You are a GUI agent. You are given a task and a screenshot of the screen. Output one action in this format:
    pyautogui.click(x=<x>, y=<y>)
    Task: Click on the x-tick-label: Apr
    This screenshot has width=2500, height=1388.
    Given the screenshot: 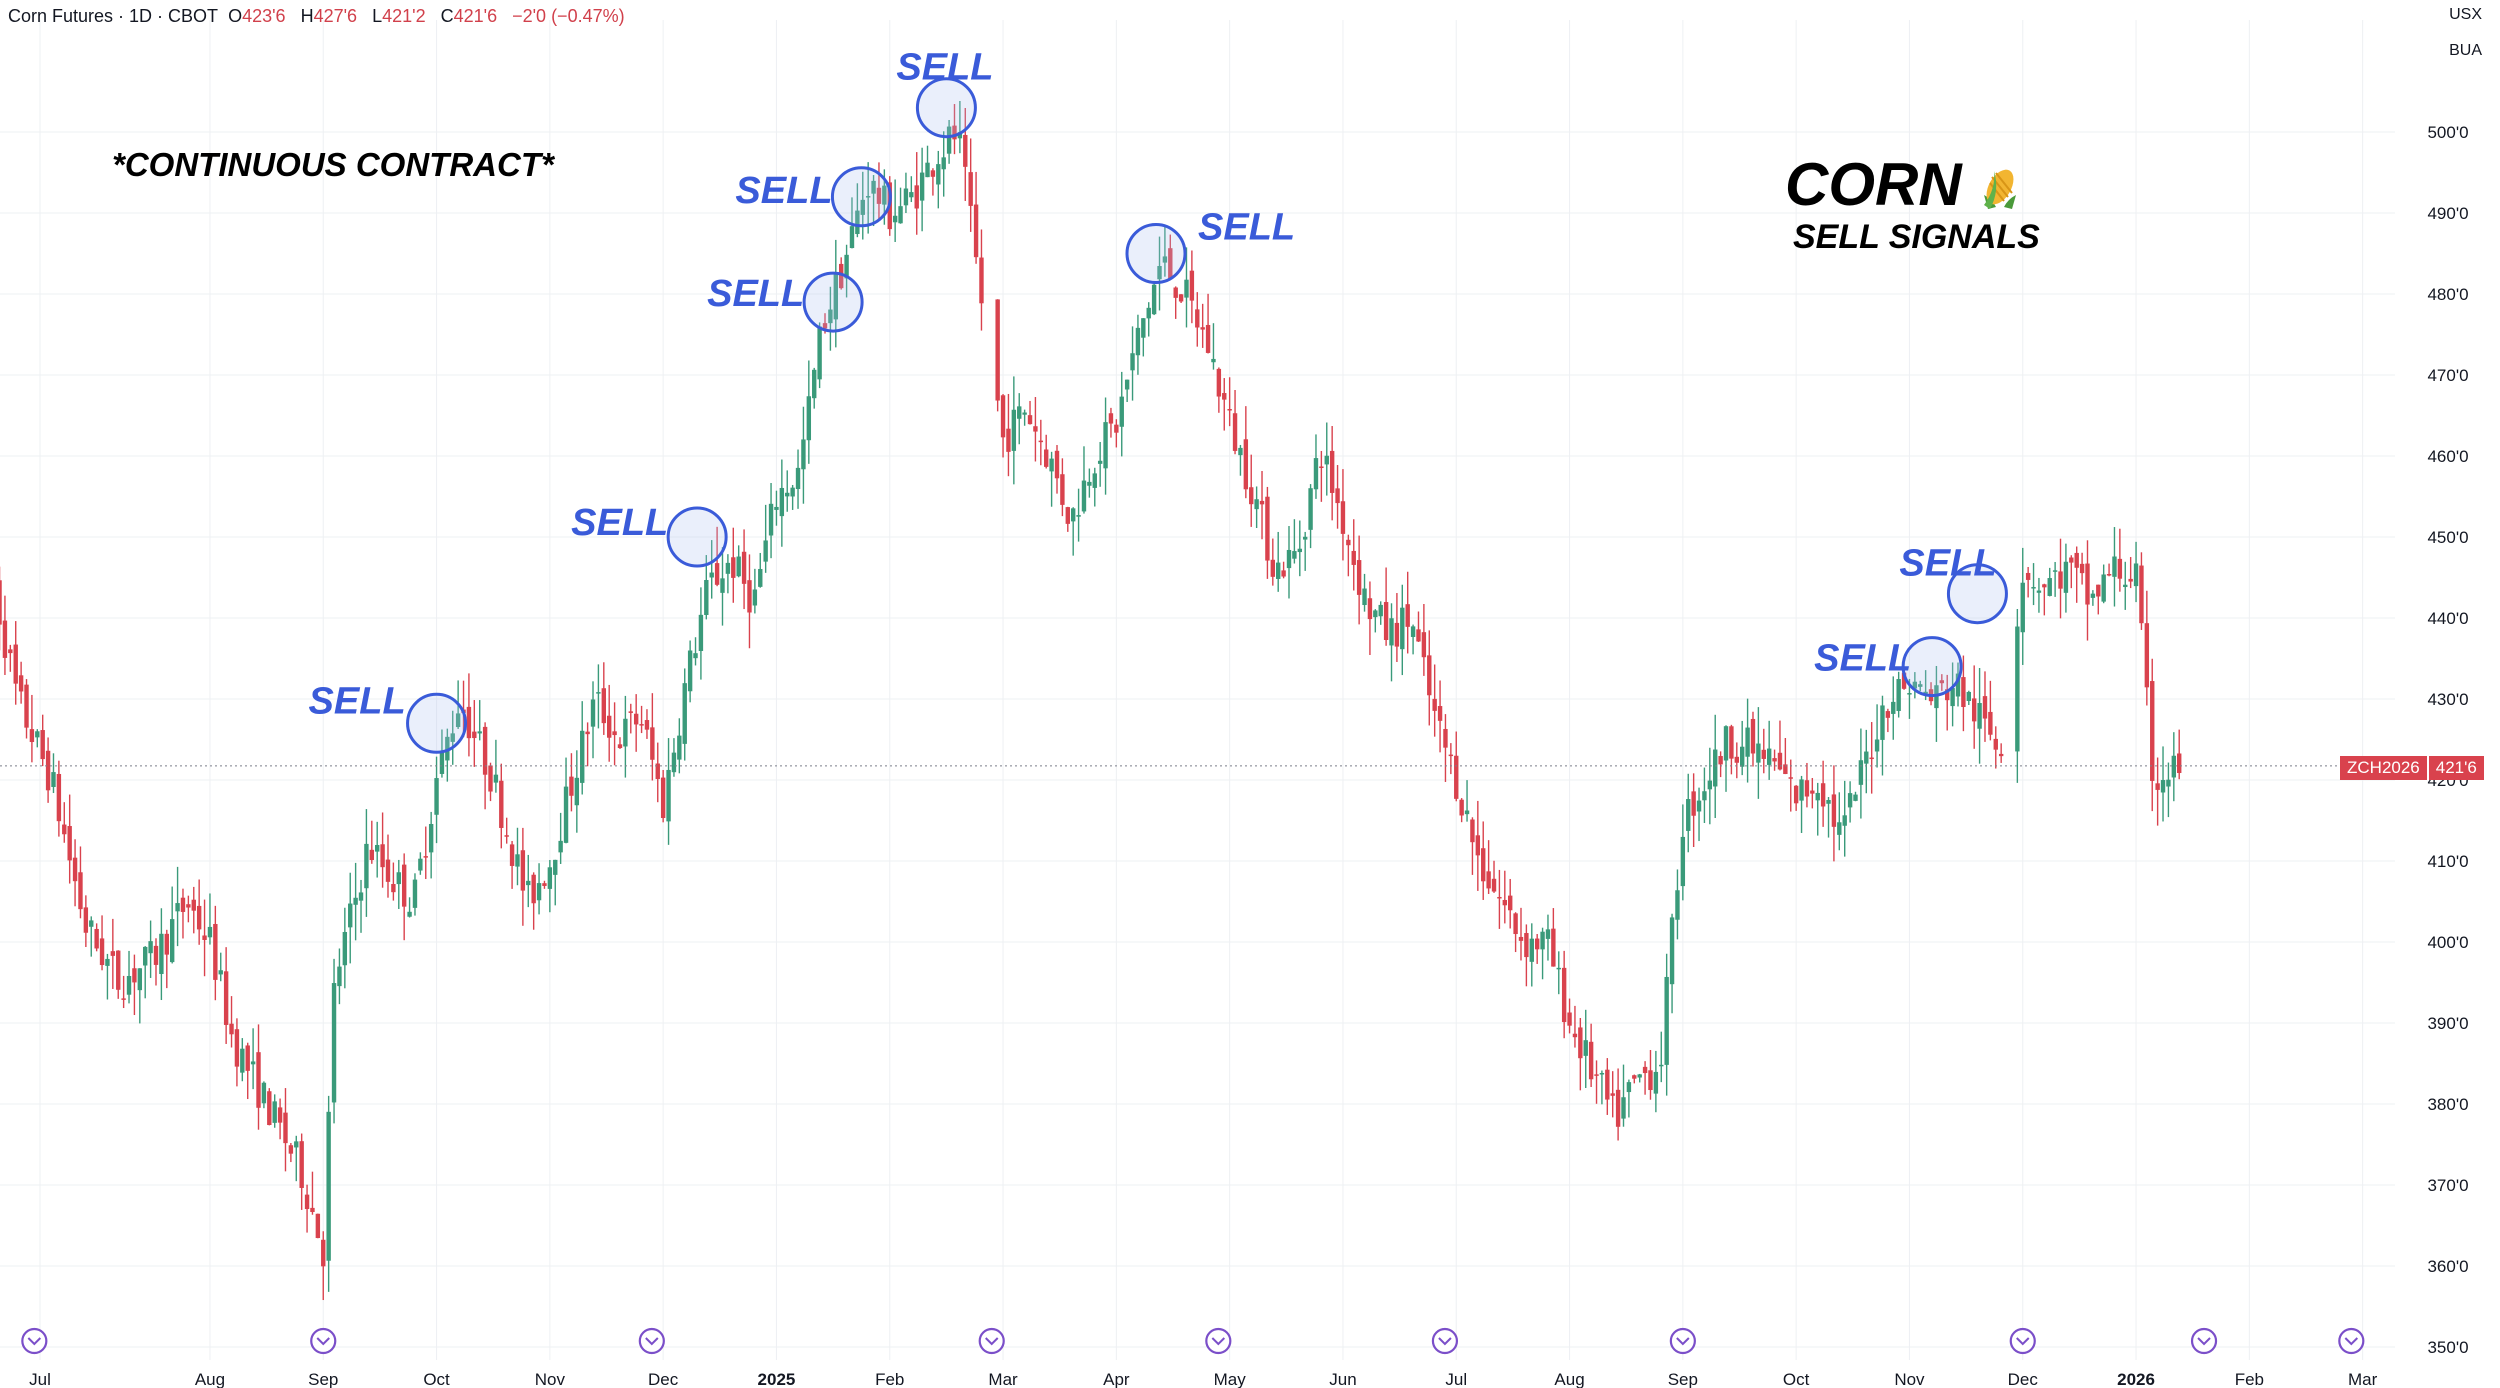 What is the action you would take?
    pyautogui.click(x=1116, y=1379)
    